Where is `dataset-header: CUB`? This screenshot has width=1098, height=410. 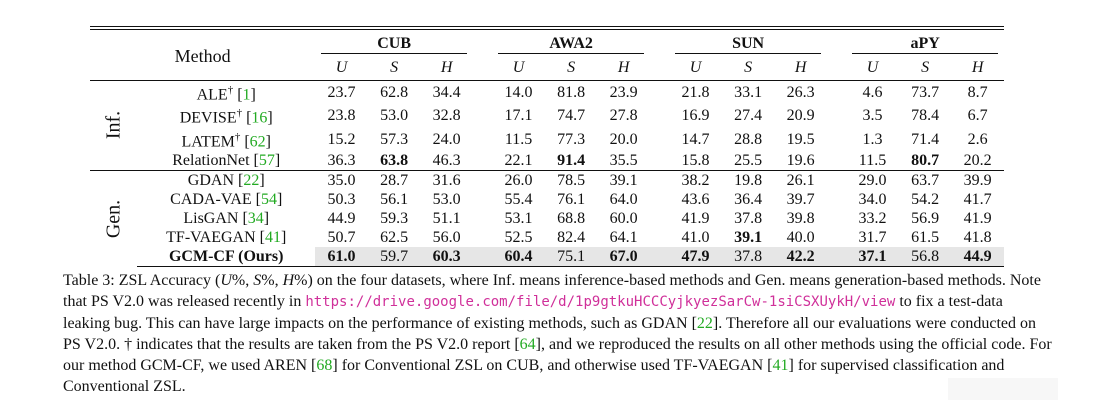
dataset-header: CUB is located at coordinates (394, 43).